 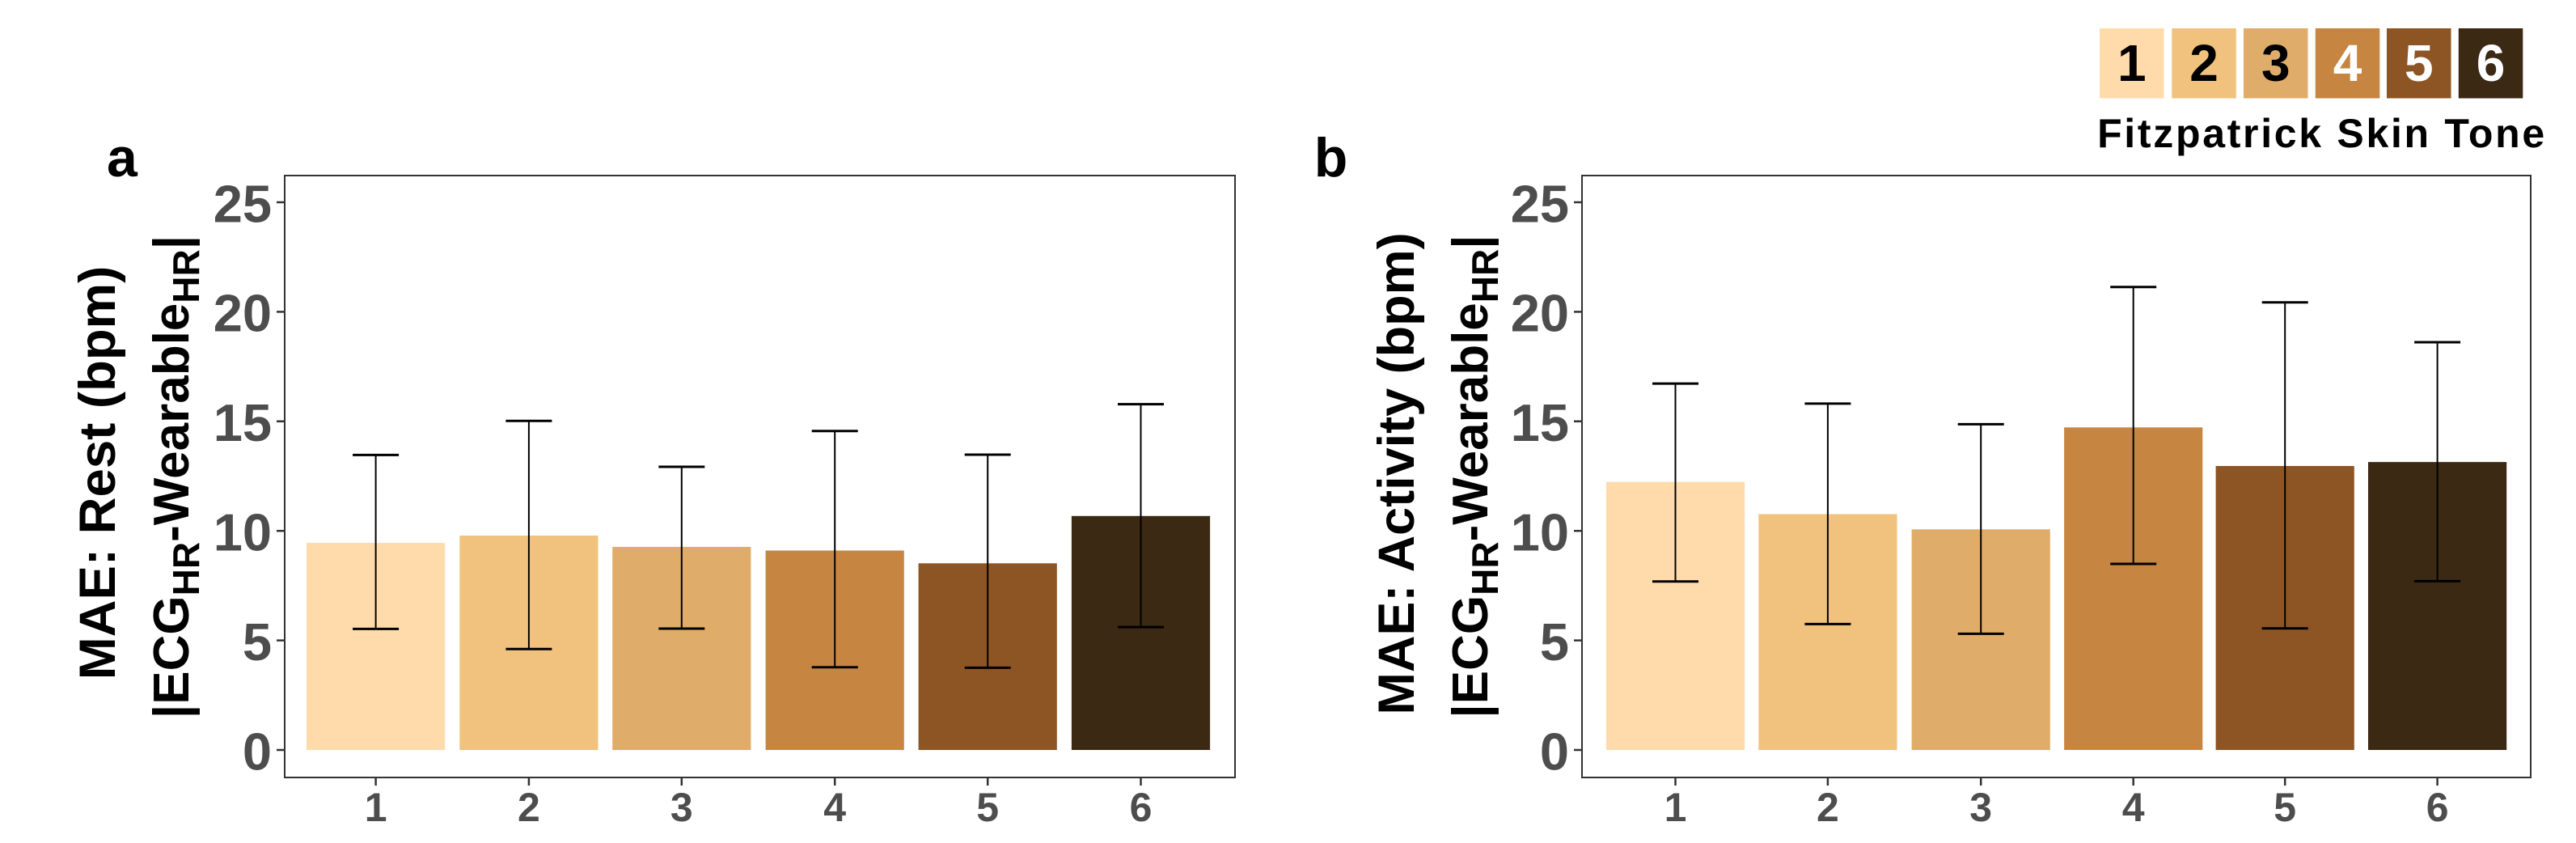 I want to click on svg-text: MAE: Rest (bpm), so click(x=98, y=473).